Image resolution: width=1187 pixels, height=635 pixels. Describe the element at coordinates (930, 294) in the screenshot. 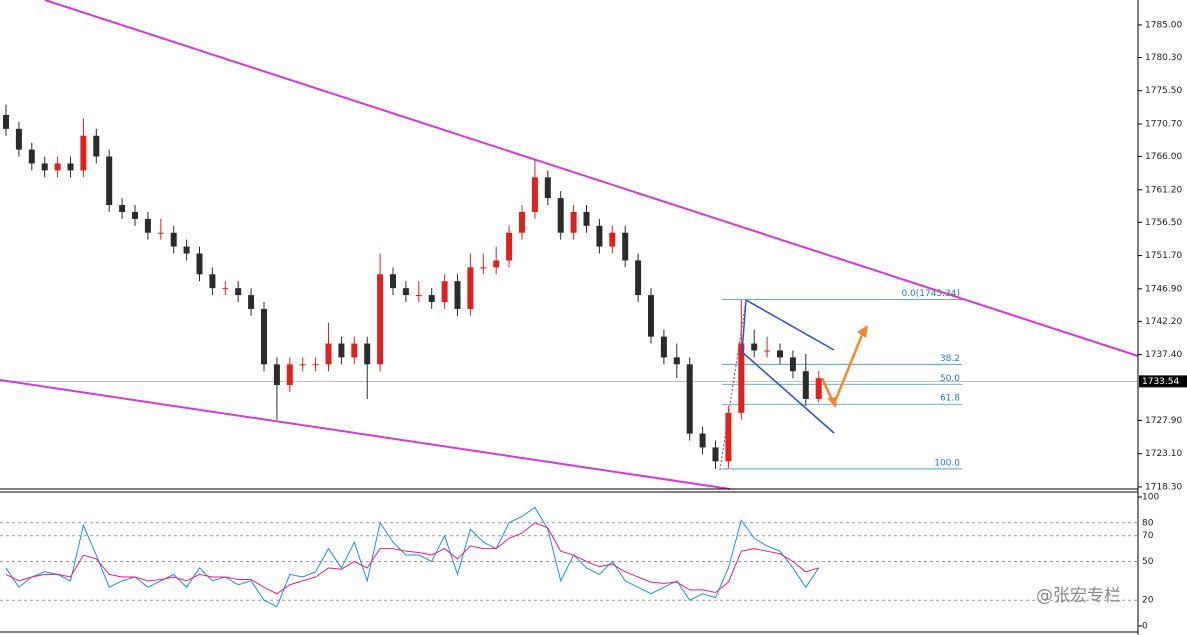

I see `fib-label: 0.0(1745.34)` at that location.